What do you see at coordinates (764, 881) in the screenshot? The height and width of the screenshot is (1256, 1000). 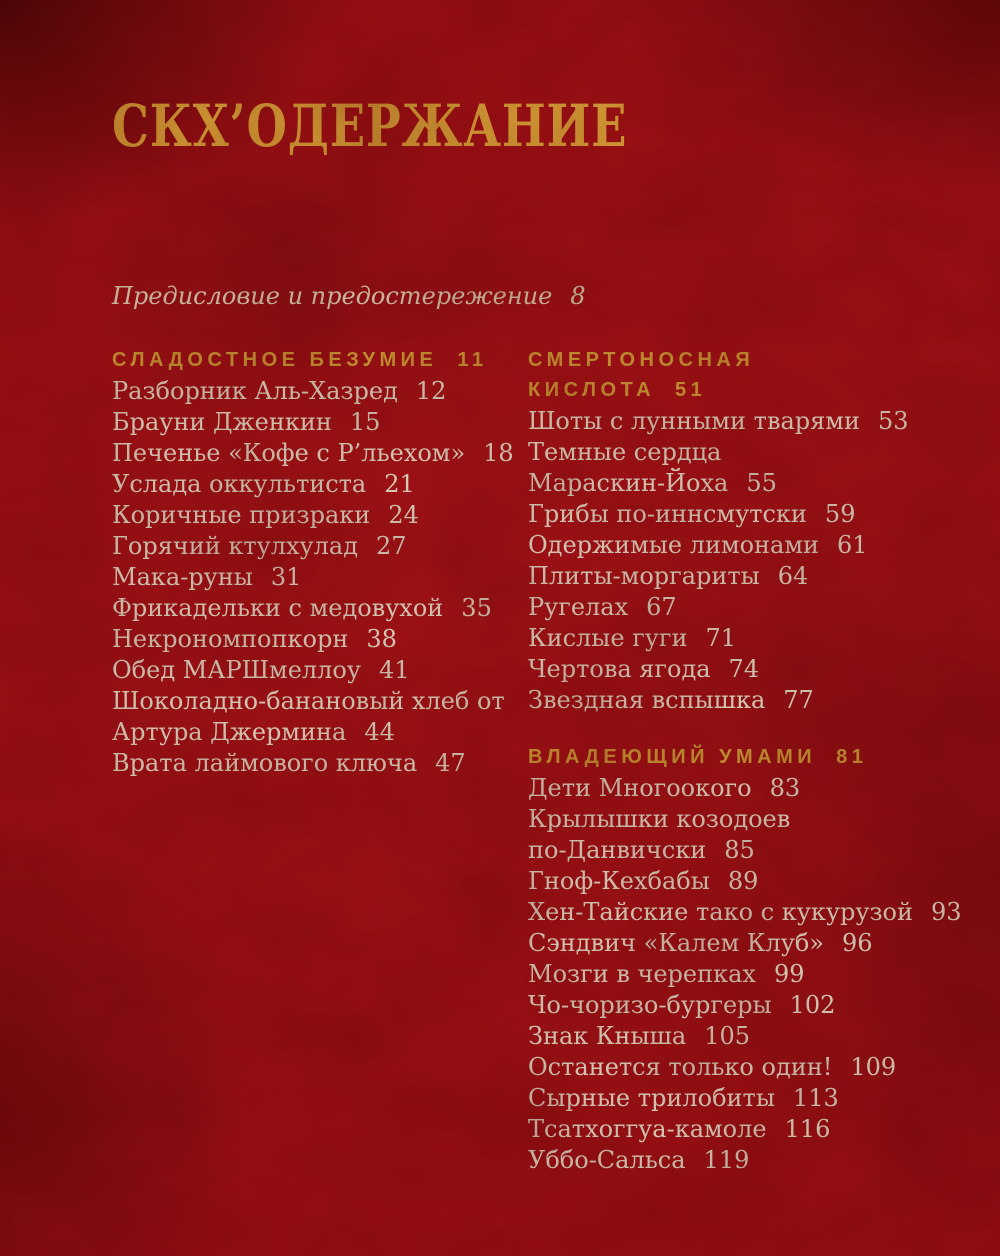 I see `toc-item: Гноф-Кехбабы 89` at bounding box center [764, 881].